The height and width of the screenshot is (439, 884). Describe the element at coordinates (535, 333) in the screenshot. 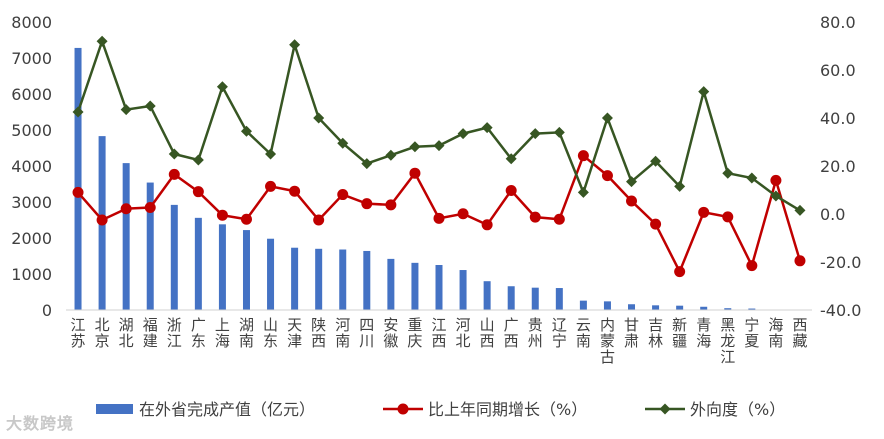

I see `category-label-19: 贵州` at that location.